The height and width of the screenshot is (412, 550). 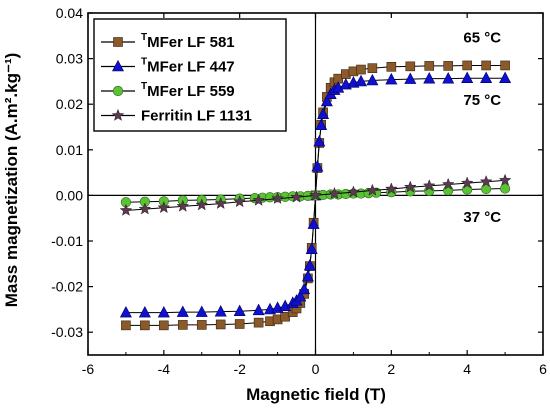 What do you see at coordinates (67, 241) in the screenshot?
I see `y-tick-label: -0.01` at bounding box center [67, 241].